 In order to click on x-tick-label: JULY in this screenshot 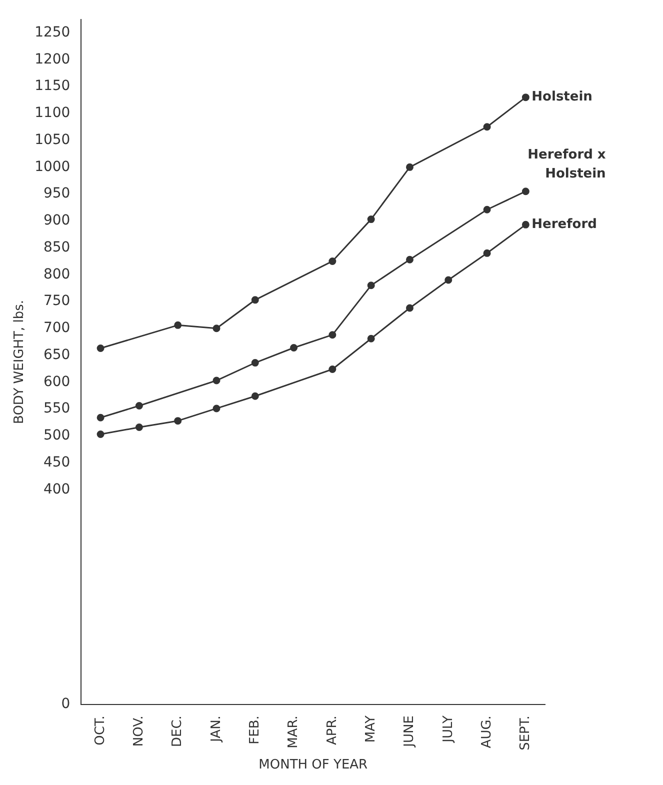, I will do `click(448, 730)`.